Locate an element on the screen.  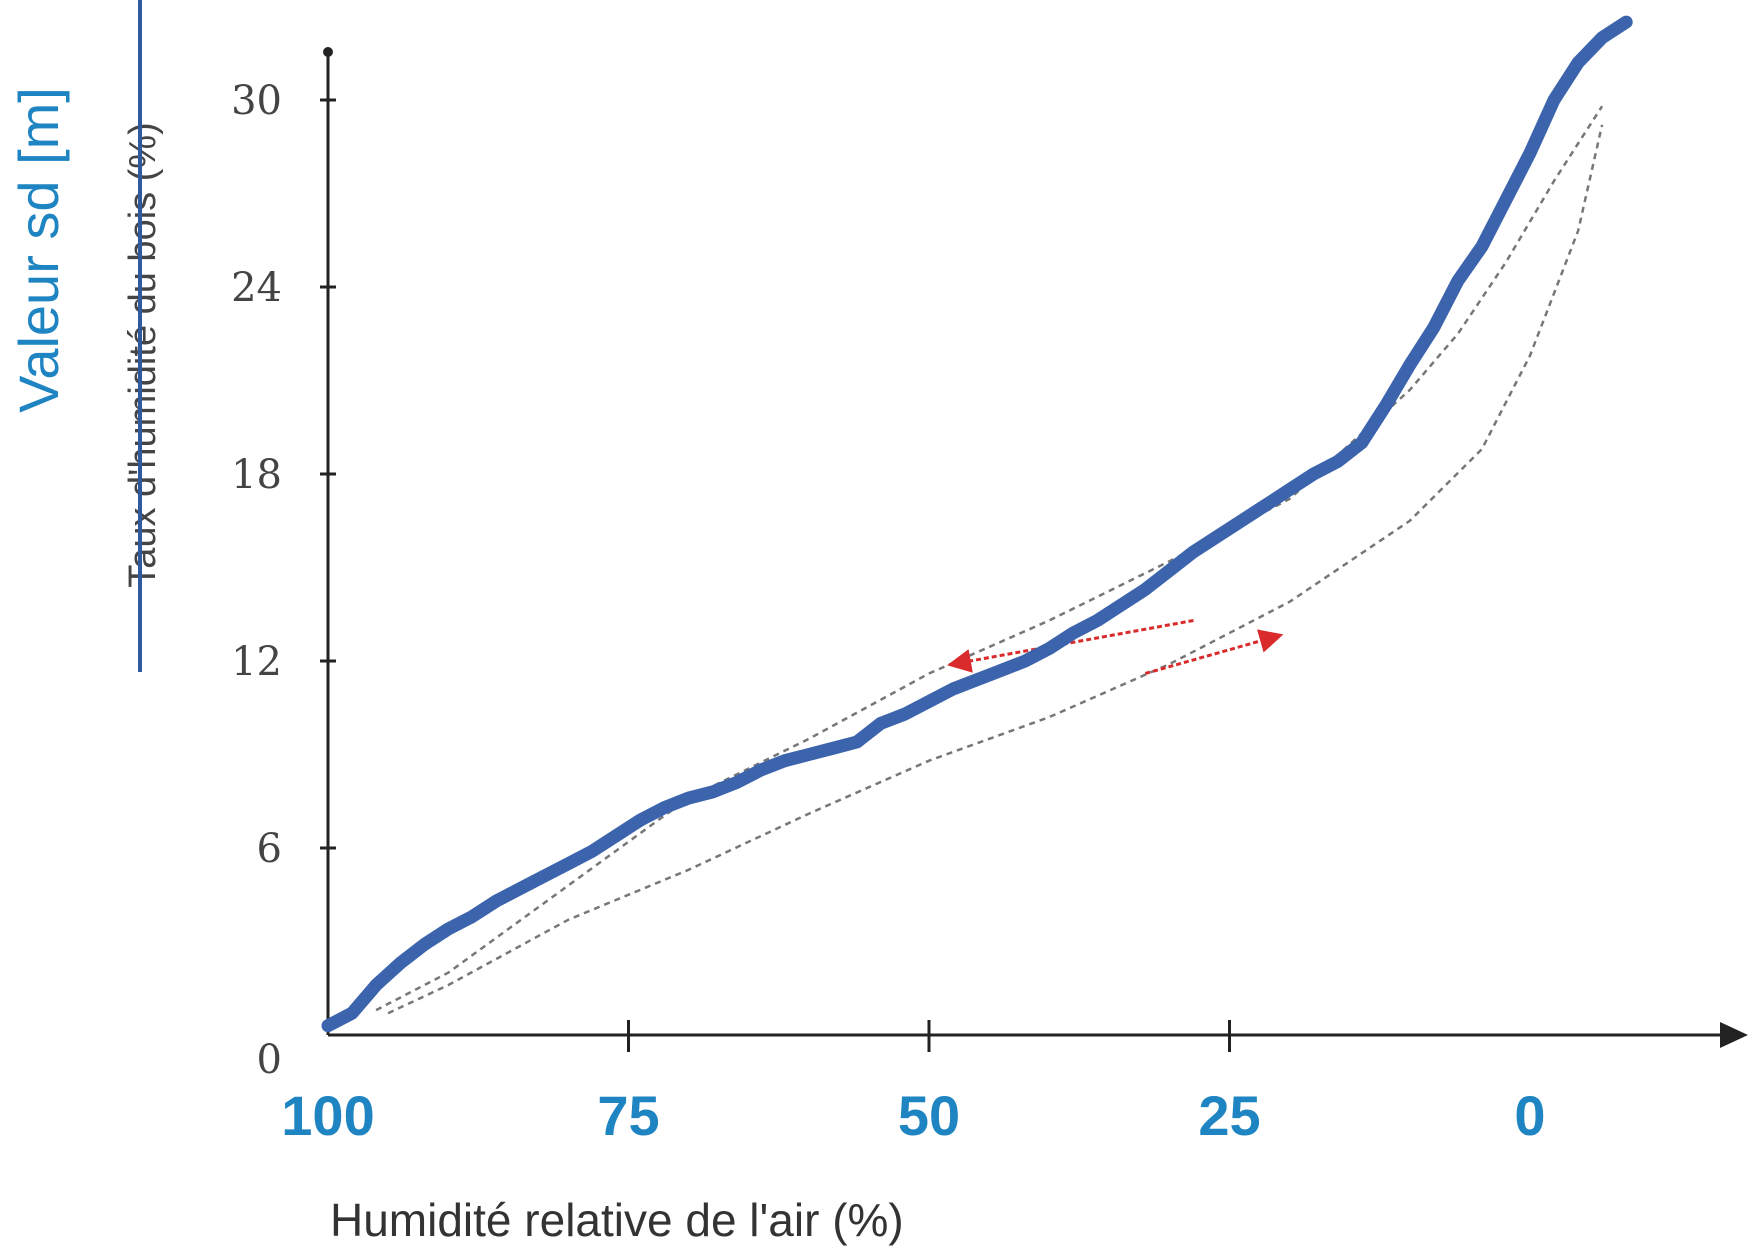
y-axis-end-dot is located at coordinates (328, 52).